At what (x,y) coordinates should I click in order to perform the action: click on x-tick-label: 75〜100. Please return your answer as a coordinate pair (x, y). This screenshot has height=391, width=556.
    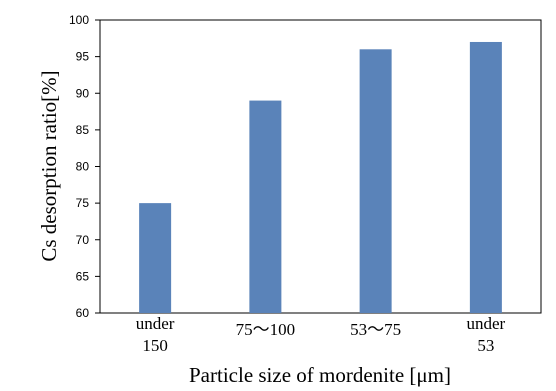
    Looking at the image, I should click on (266, 329).